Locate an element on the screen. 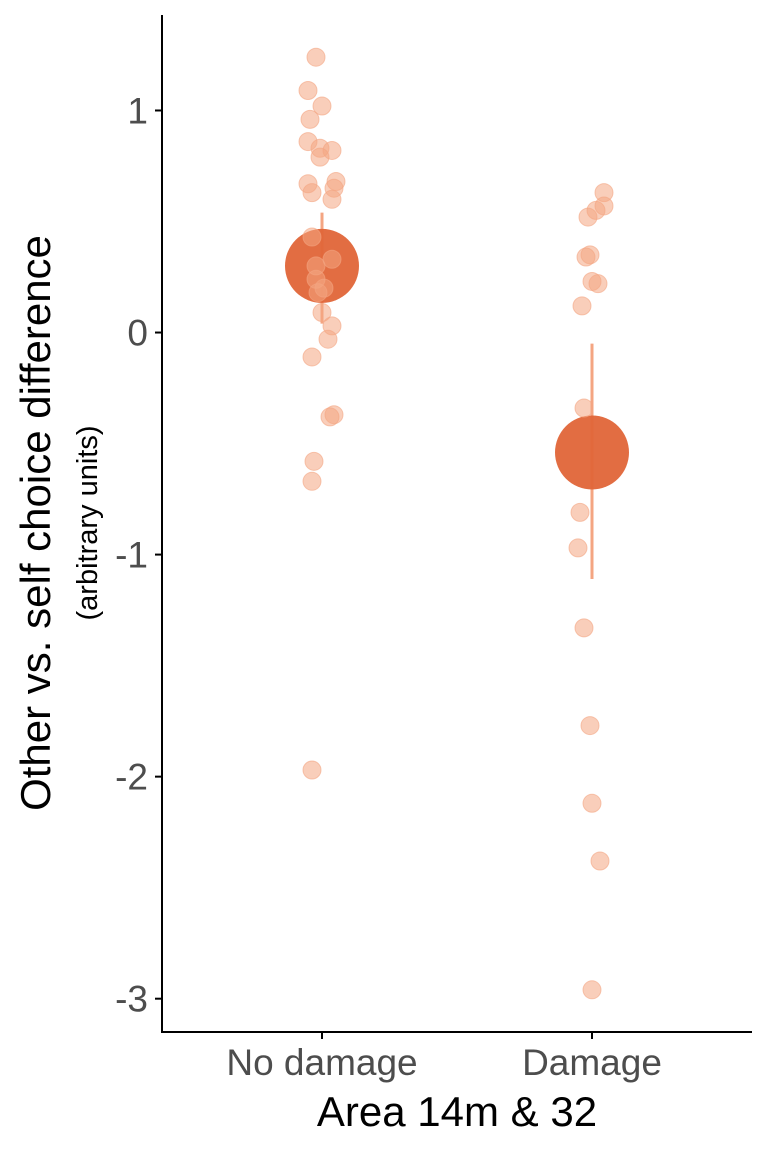  x-tick-label: Damage is located at coordinates (592, 1062).